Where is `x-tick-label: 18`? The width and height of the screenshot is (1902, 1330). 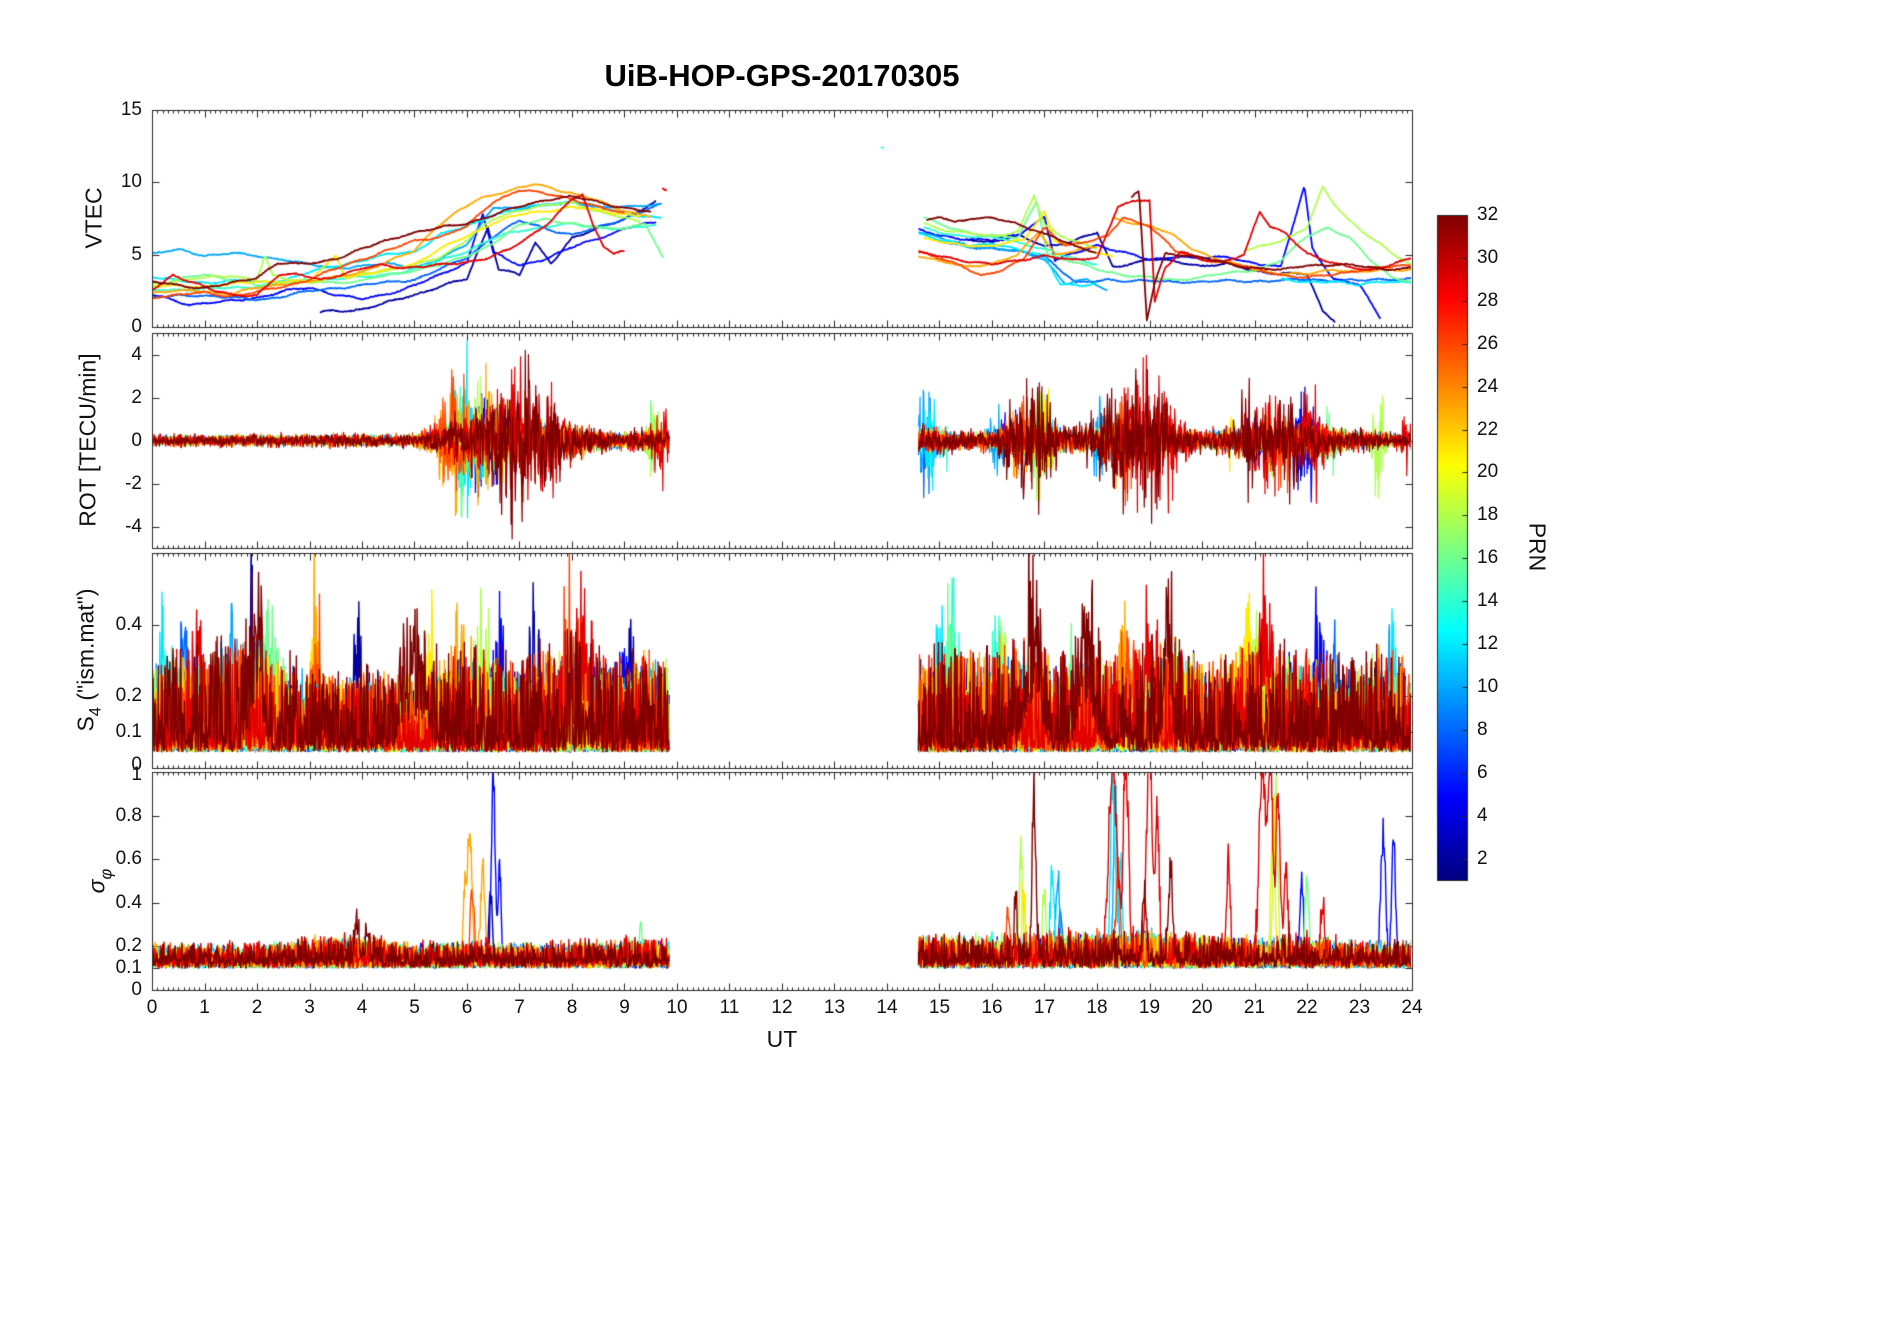
x-tick-label: 18 is located at coordinates (1097, 1007).